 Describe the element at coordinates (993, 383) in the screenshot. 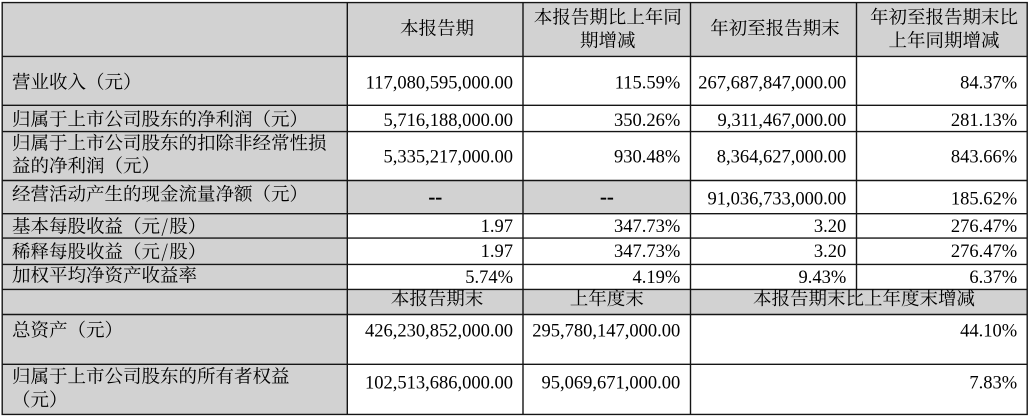

I see `svg-text: 7.83%` at that location.